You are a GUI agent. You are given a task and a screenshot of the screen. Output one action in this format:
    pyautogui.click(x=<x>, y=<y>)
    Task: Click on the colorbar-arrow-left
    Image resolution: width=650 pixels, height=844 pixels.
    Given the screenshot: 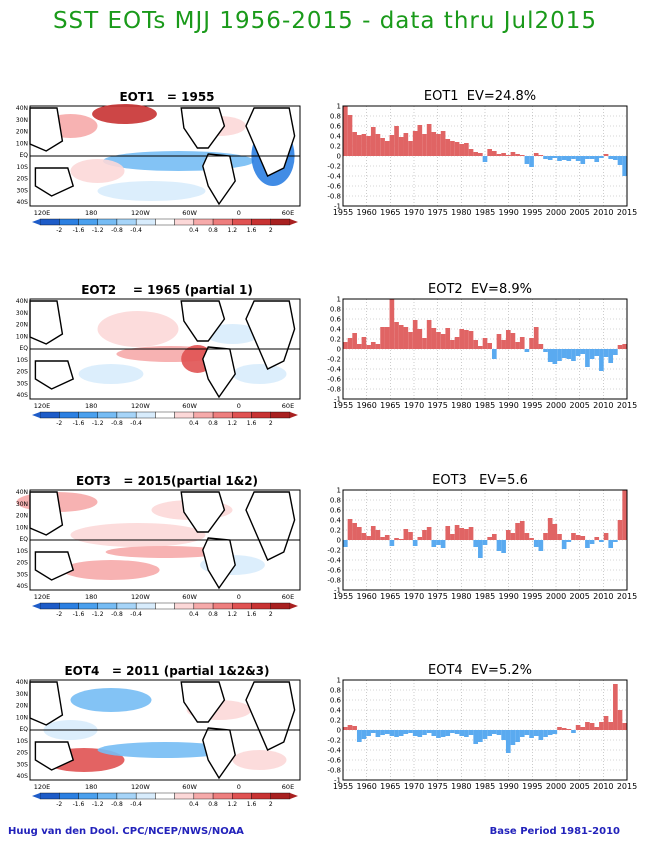 What is the action you would take?
    pyautogui.click(x=36, y=606)
    